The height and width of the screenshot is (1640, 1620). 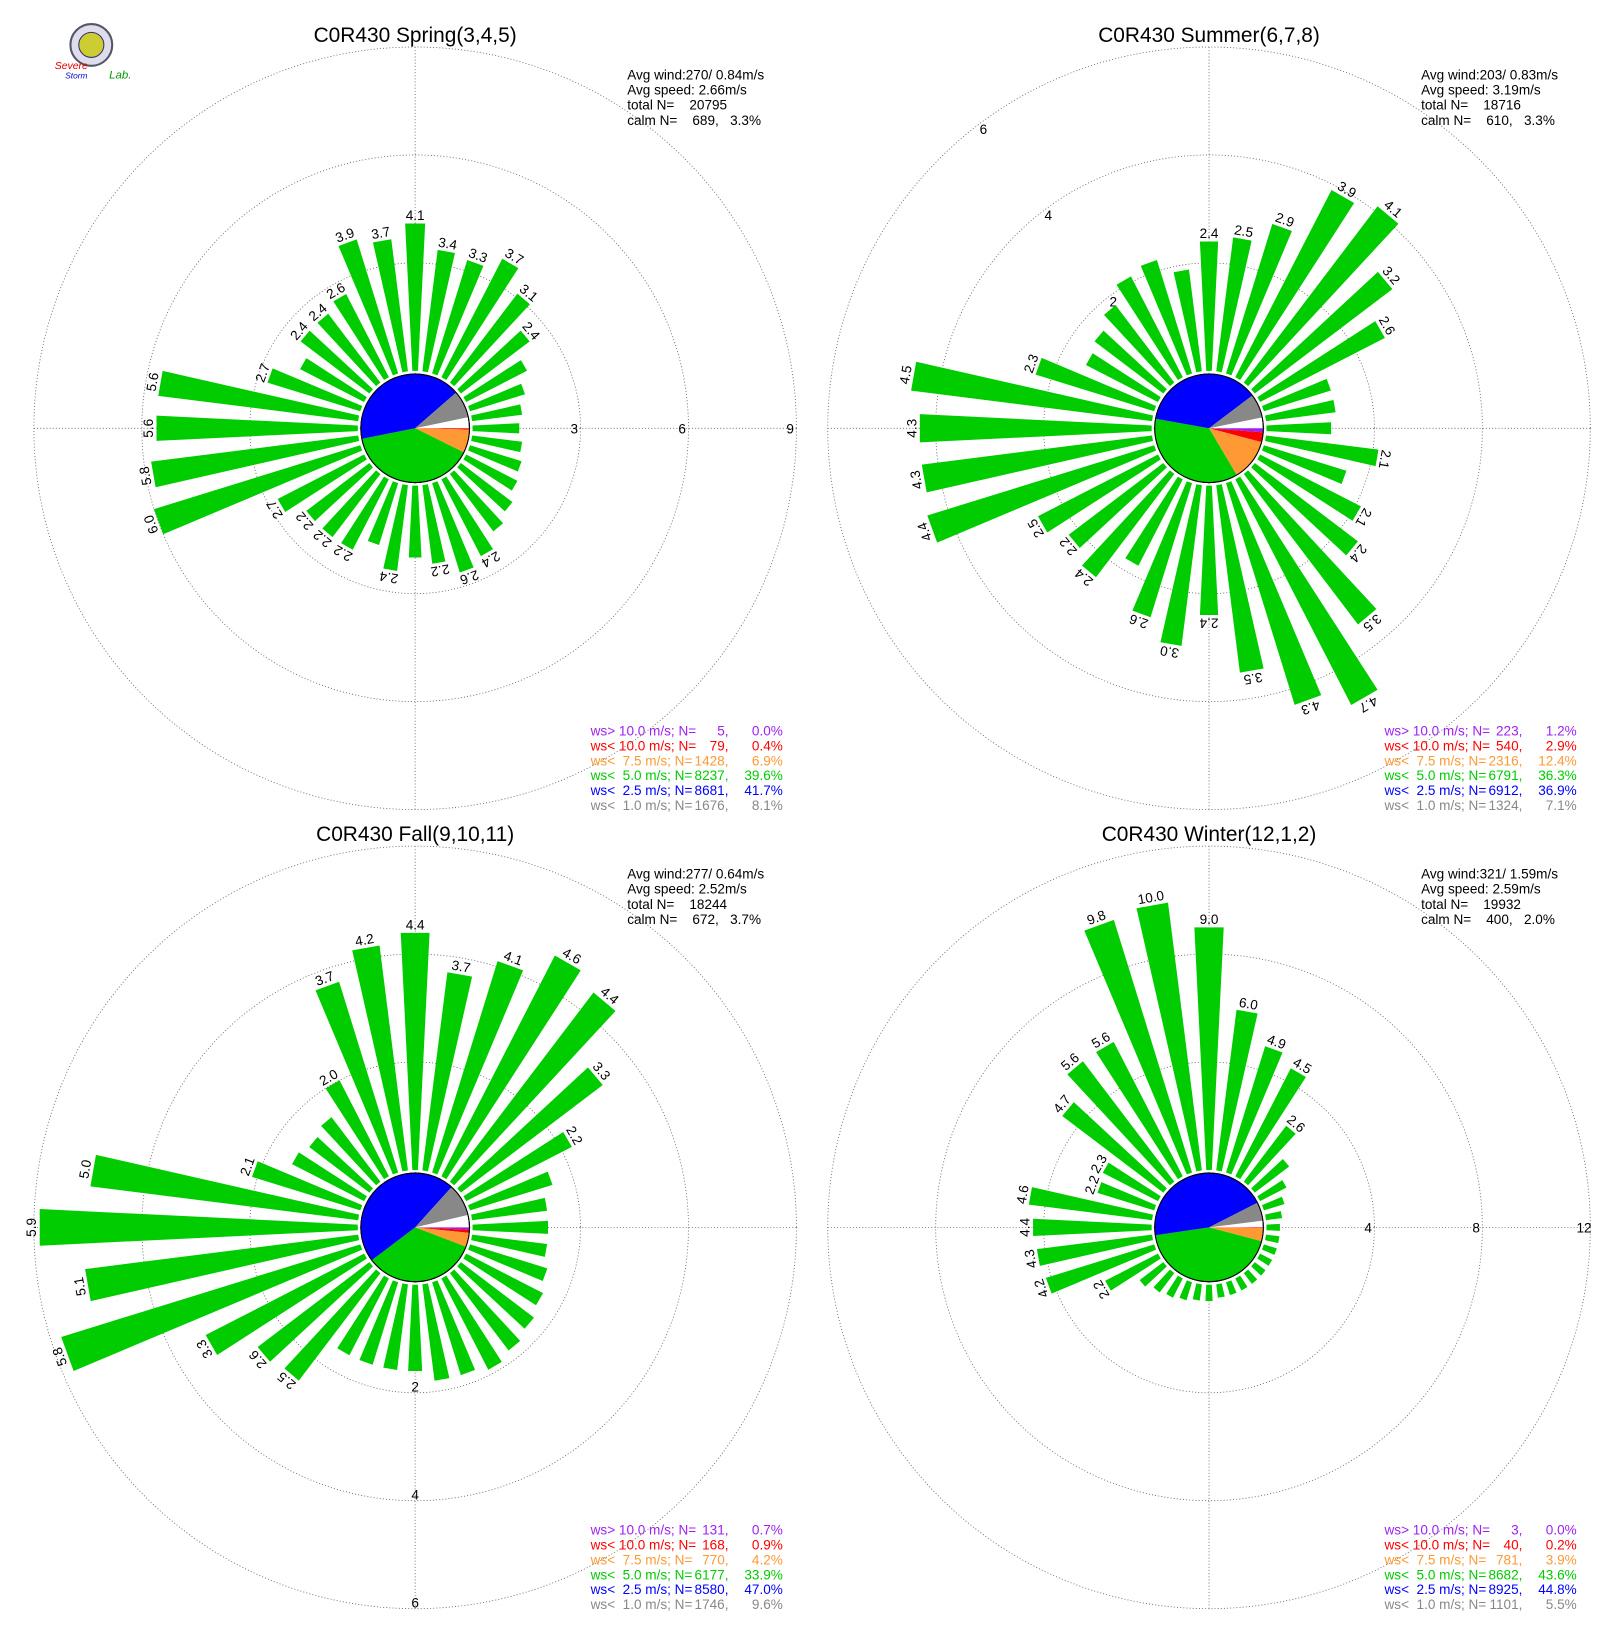 I want to click on stats-line: Avg speed: 3.19m/s, so click(x=1481, y=90).